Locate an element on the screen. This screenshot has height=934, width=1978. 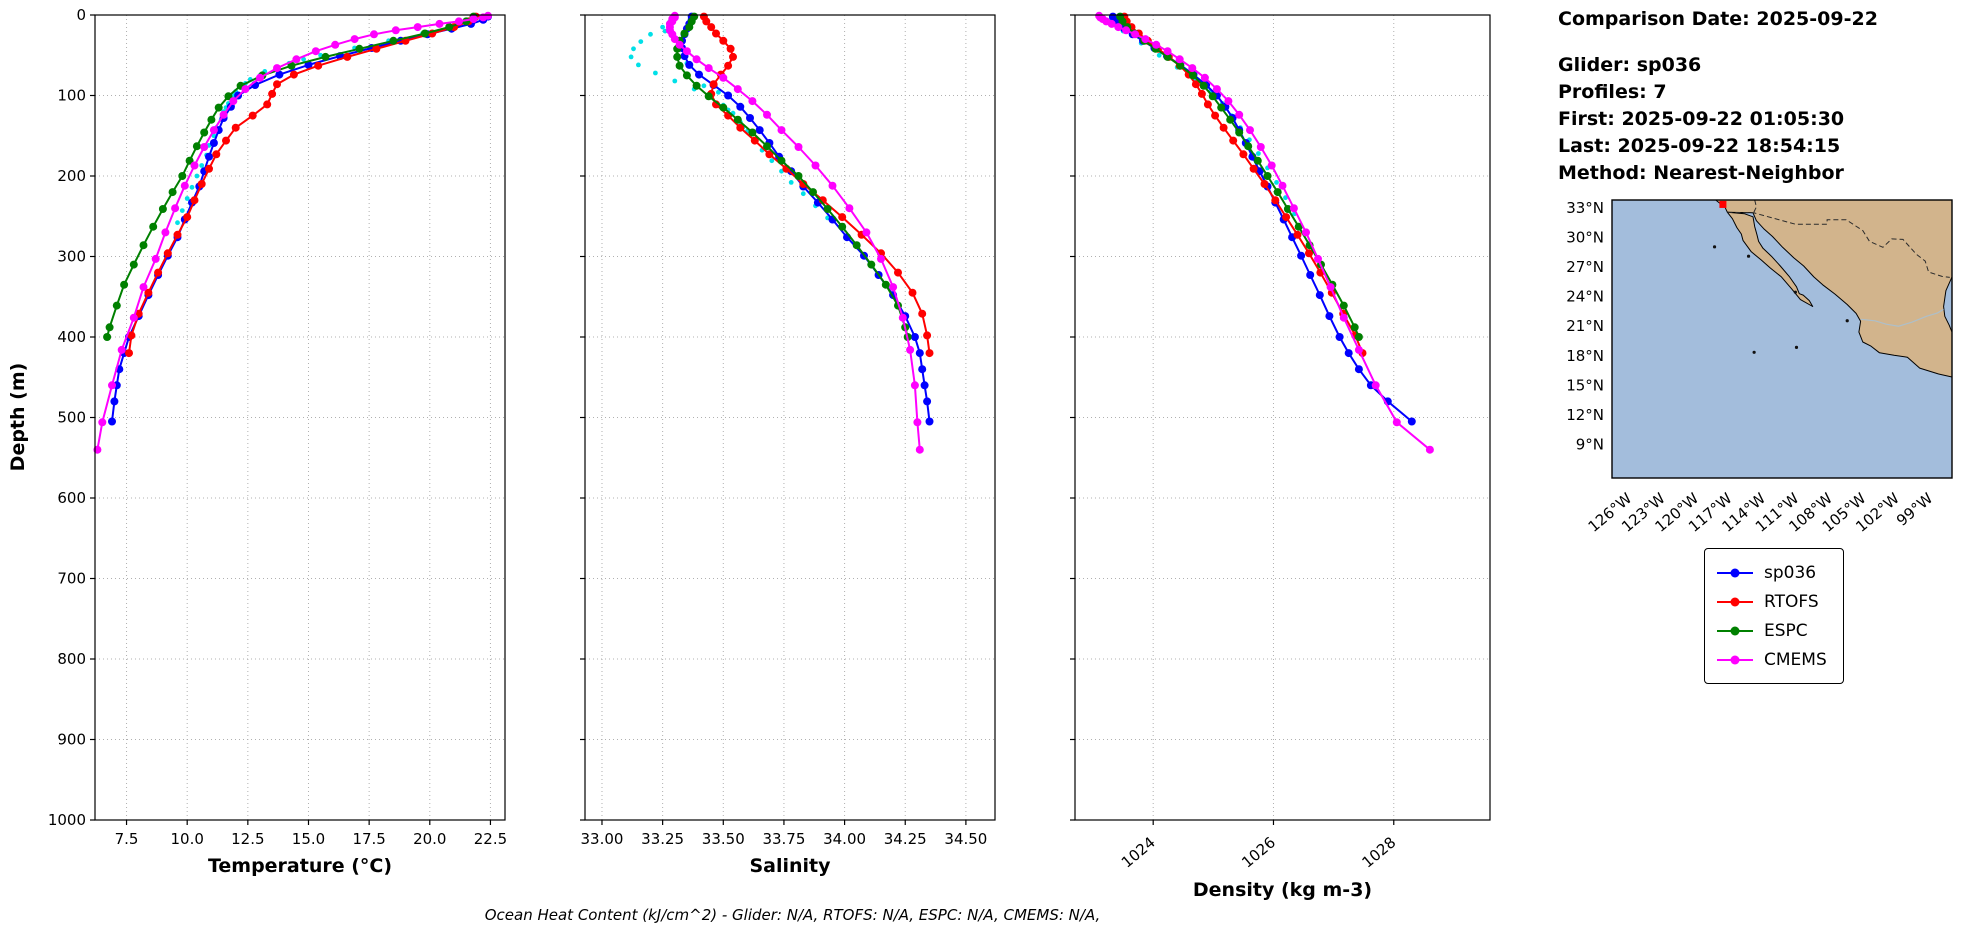
x-tick-label: 34.00 is located at coordinates (844, 839).